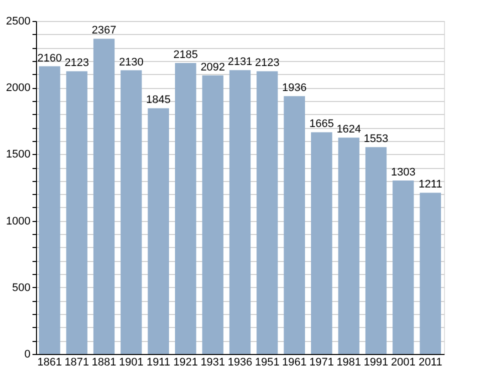 The height and width of the screenshot is (373, 488). What do you see at coordinates (104, 30) in the screenshot?
I see `data-label: 2367` at bounding box center [104, 30].